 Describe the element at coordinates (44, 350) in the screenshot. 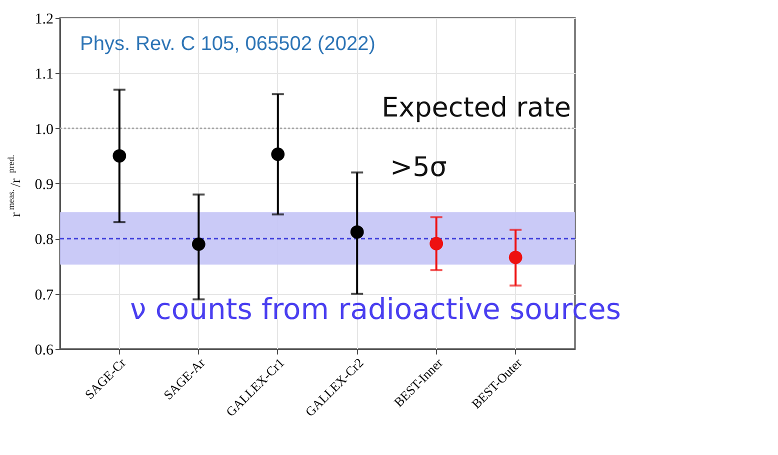

I see `y-tick-label: 0.6` at that location.